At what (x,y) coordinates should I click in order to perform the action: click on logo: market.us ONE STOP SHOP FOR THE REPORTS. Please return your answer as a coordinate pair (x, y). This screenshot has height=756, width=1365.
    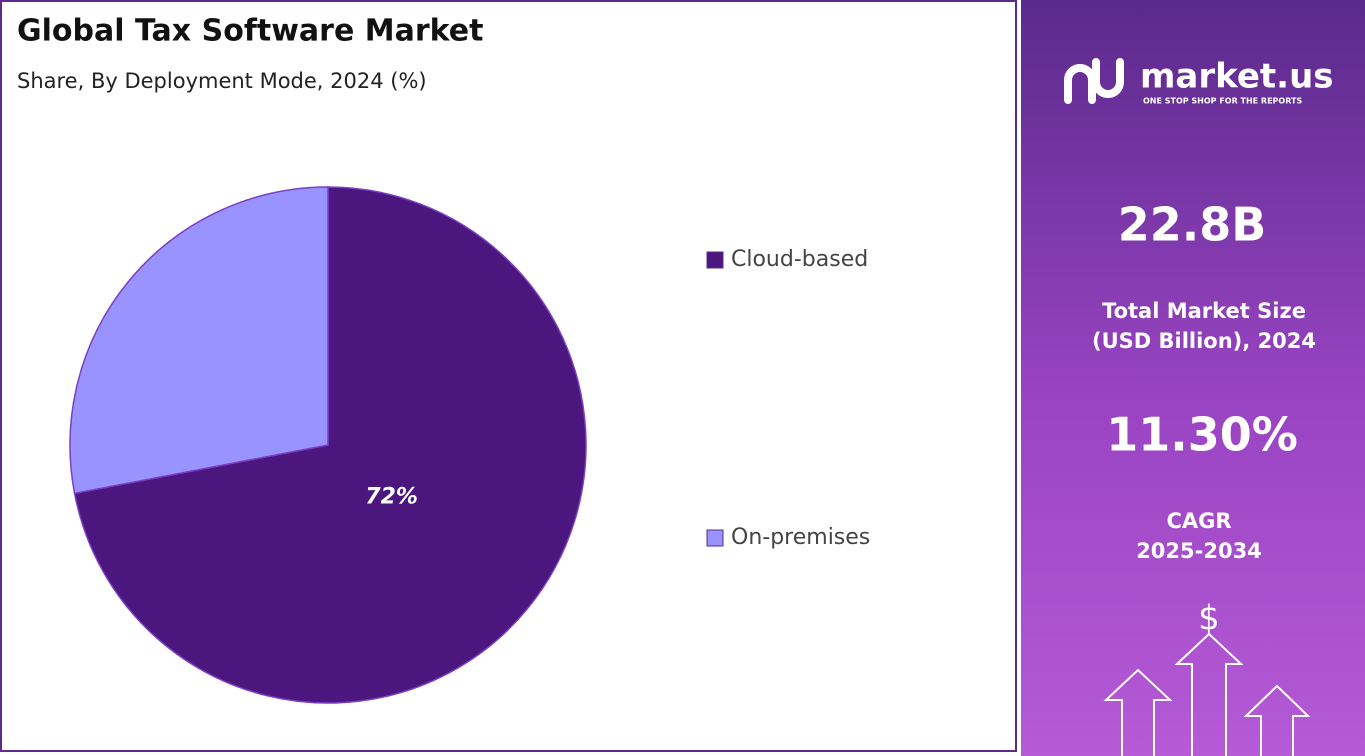
    Looking at the image, I should click on (1199, 81).